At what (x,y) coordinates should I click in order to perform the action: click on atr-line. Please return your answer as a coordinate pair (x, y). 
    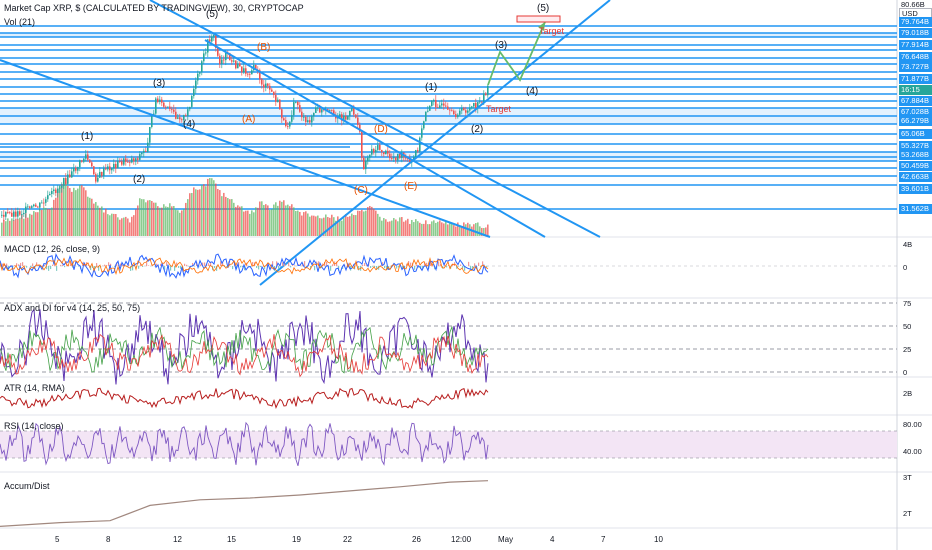
    Looking at the image, I should click on (244, 398).